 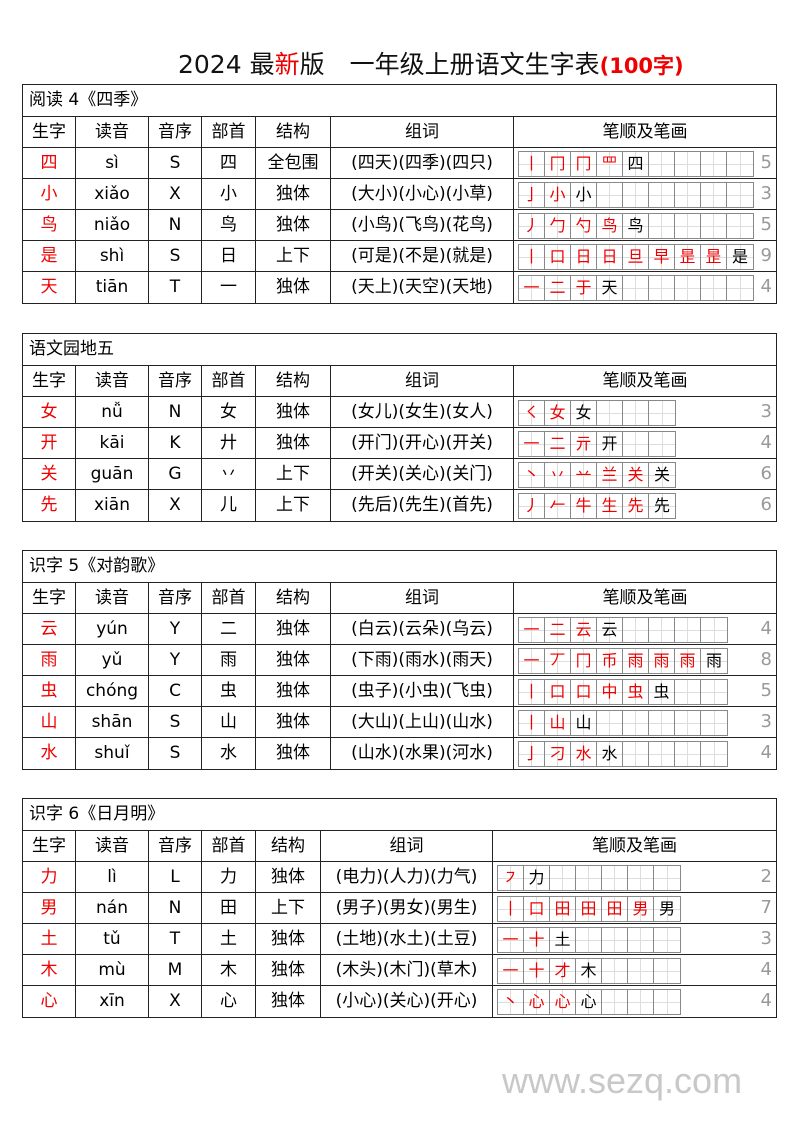 I want to click on cell-pinyin: shuǐ, so click(x=112, y=753).